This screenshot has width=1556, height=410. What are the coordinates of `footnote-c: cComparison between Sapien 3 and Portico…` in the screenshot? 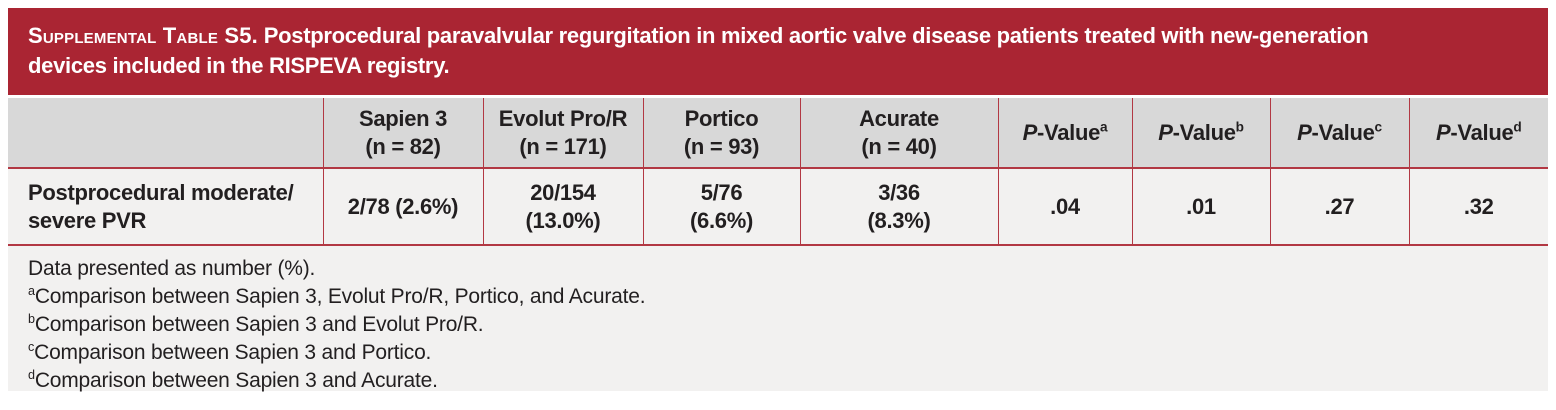 It's located at (778, 353).